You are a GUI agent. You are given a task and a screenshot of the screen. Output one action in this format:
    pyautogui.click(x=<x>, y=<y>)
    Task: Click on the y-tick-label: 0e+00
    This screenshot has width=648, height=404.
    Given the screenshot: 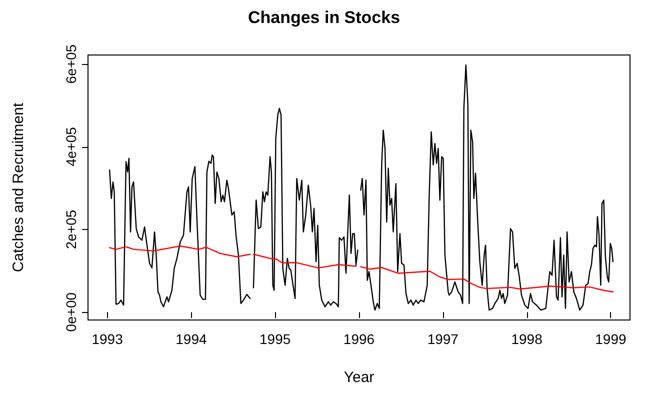 What is the action you would take?
    pyautogui.click(x=71, y=312)
    